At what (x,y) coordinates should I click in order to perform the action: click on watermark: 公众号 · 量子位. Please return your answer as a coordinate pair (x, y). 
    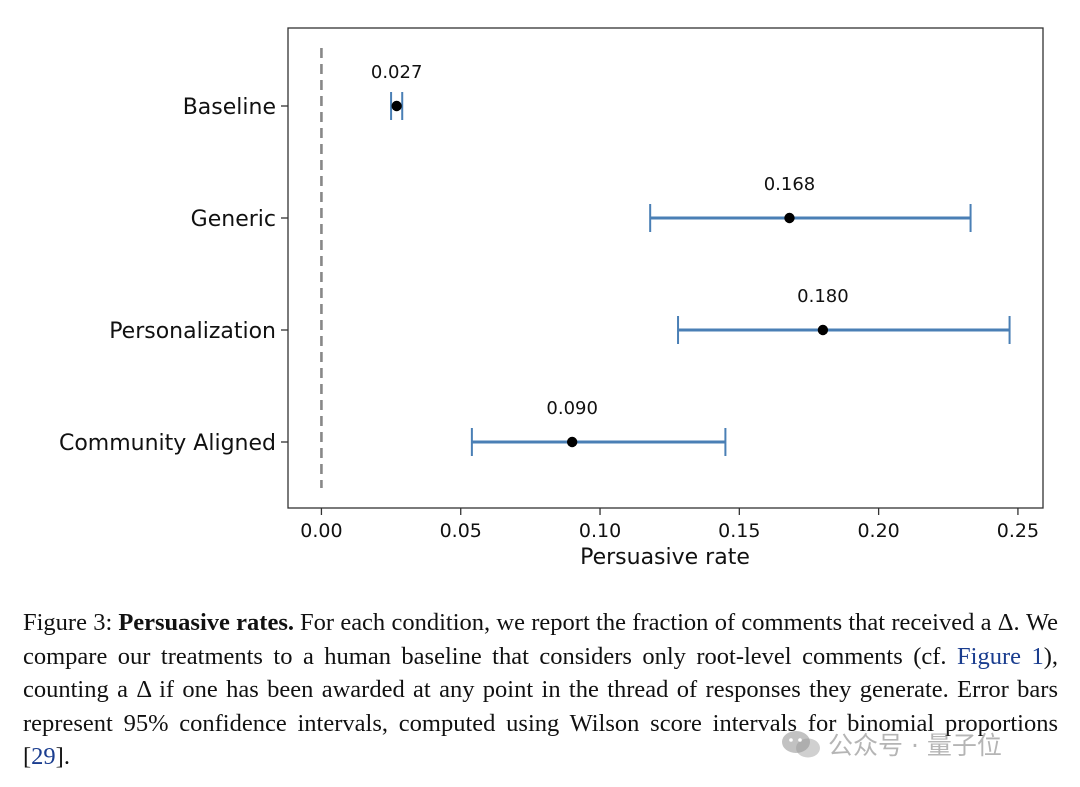
    Looking at the image, I should click on (891, 744).